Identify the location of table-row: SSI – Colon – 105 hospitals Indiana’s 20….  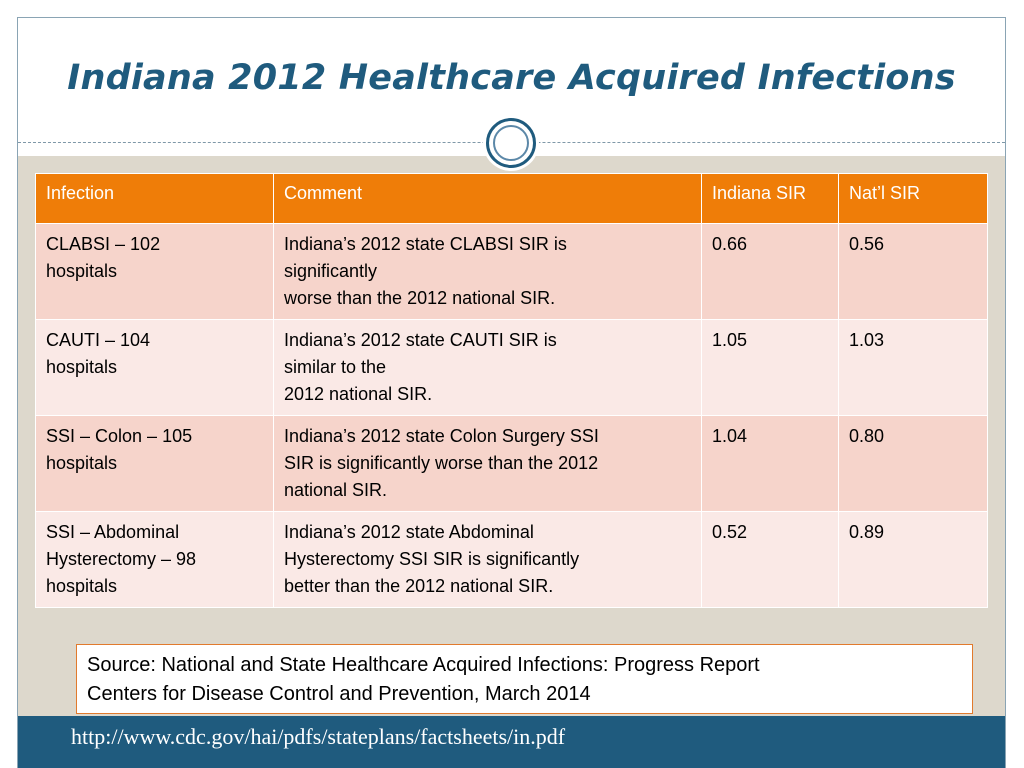
(511, 463).